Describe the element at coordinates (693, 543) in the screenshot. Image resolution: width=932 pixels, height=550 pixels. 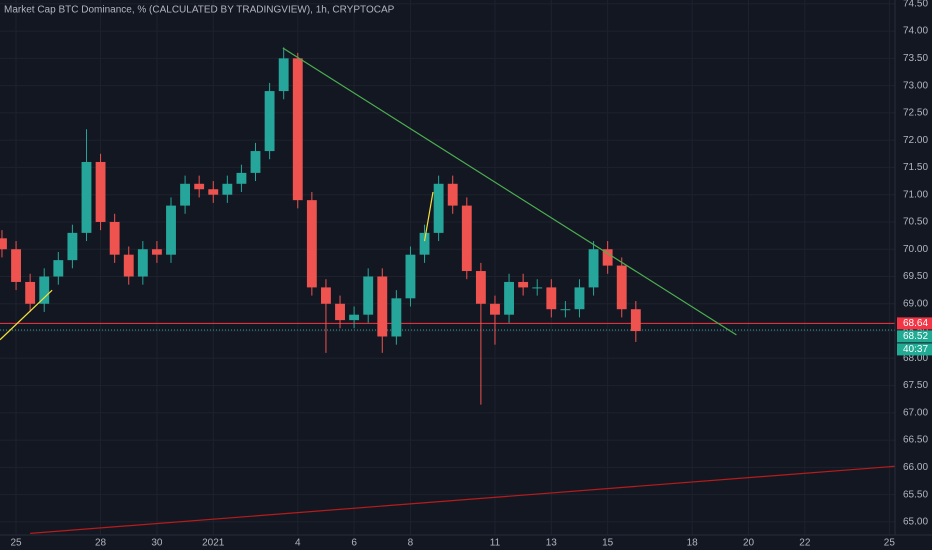
I see `x-tick-label: 18` at that location.